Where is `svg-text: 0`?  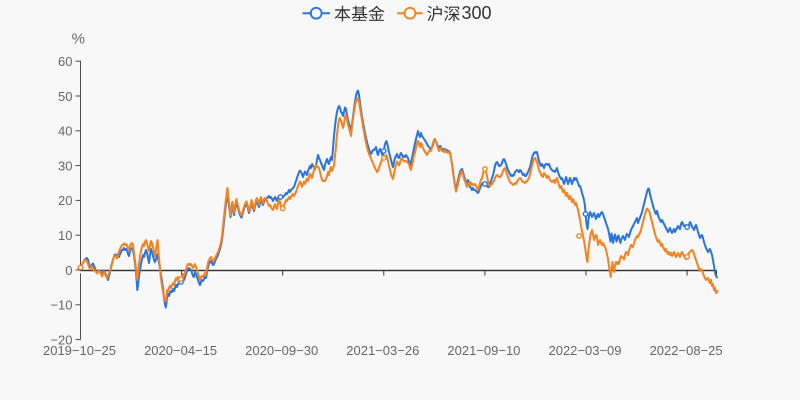 svg-text: 0 is located at coordinates (68, 270).